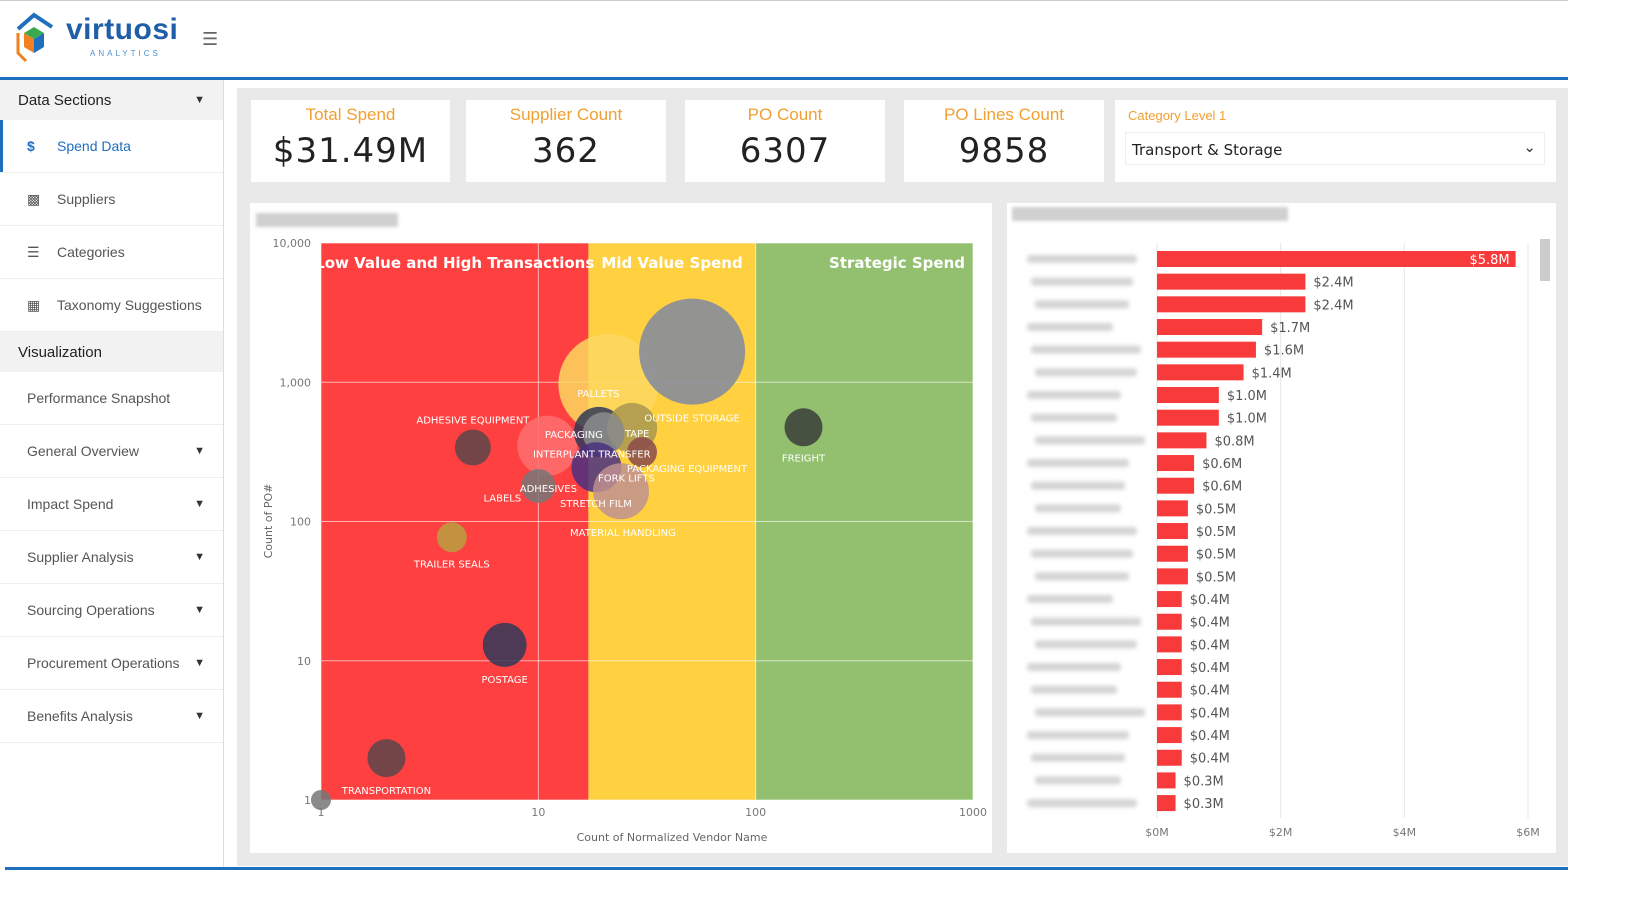  Describe the element at coordinates (1335, 148) in the screenshot. I see `category-level-1-select: Transport & Storage ⌄` at that location.